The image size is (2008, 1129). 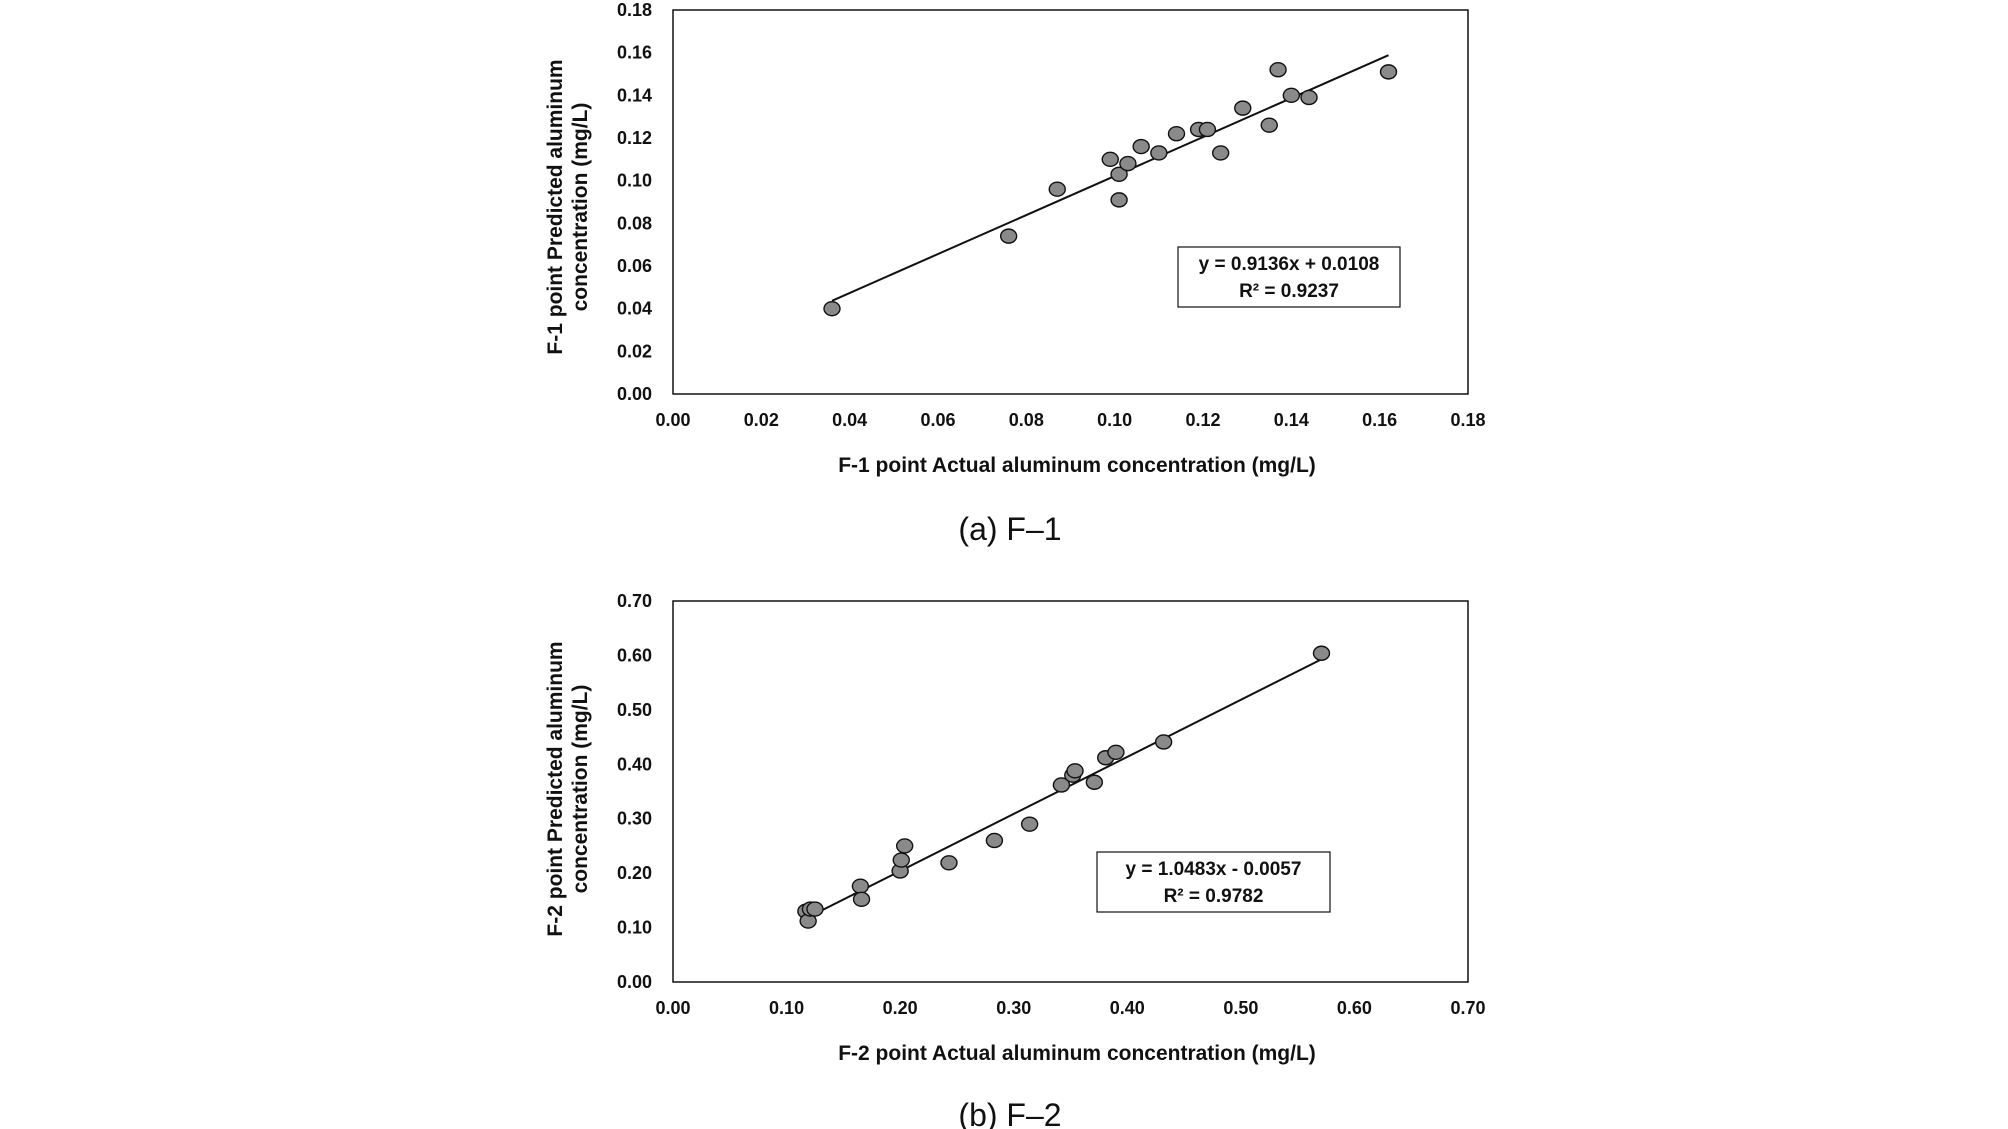 I want to click on y-tick-label: 0.30, so click(x=634, y=819).